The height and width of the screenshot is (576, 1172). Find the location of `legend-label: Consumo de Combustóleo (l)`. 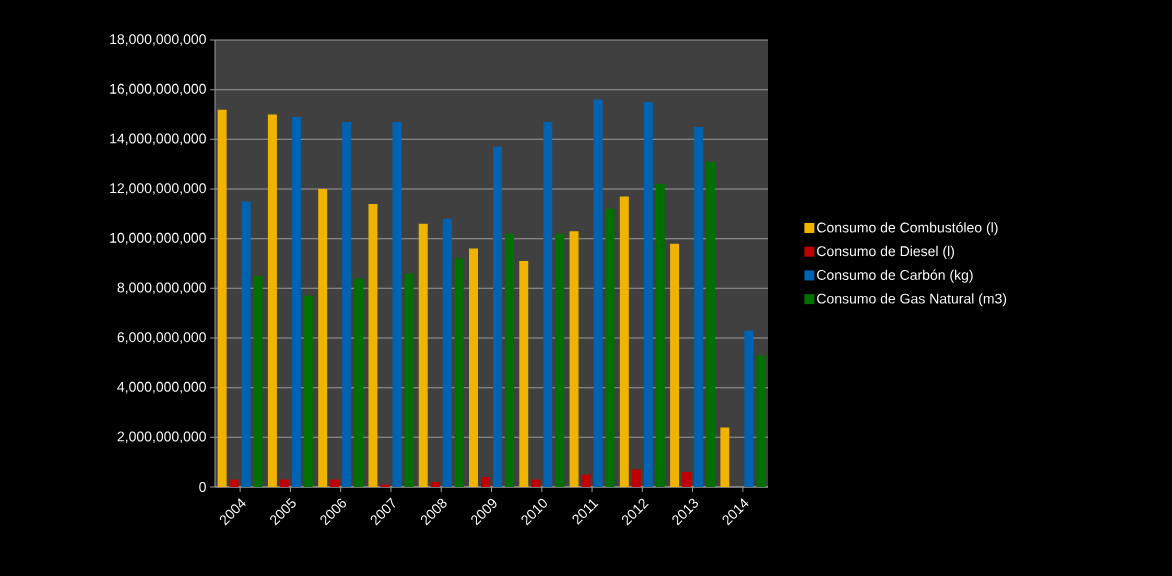

legend-label: Consumo de Combustóleo (l) is located at coordinates (907, 229).